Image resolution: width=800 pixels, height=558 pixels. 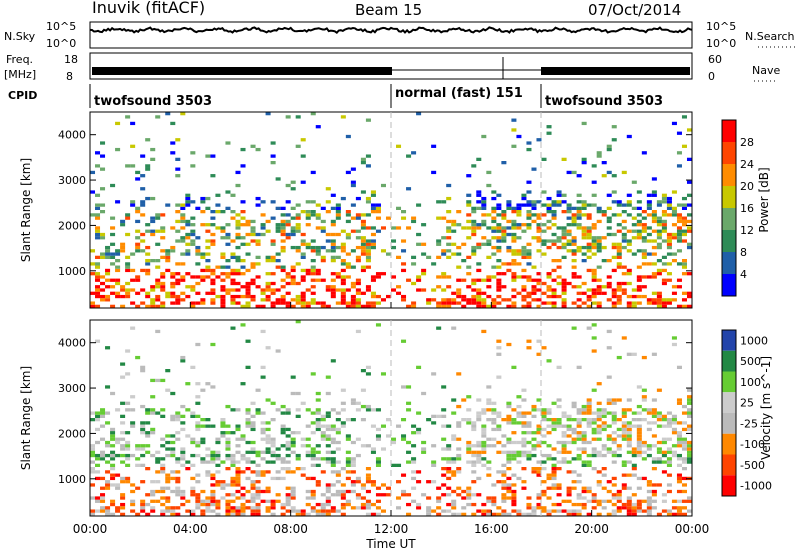 What do you see at coordinates (747, 208) in the screenshot?
I see `power-colorbar-tick: 16` at bounding box center [747, 208].